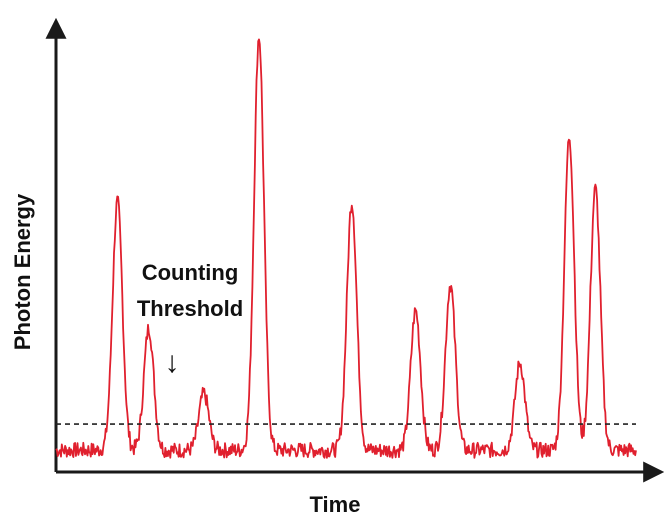  What do you see at coordinates (190, 272) in the screenshot?
I see `annotation-line1: Counting` at bounding box center [190, 272].